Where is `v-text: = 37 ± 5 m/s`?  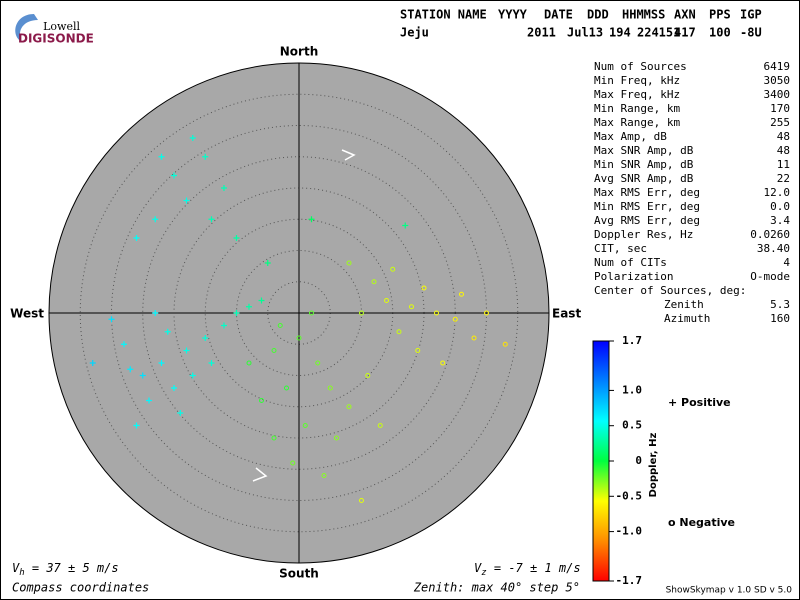
v-text: = 37 ± 5 m/s is located at coordinates (72, 568).